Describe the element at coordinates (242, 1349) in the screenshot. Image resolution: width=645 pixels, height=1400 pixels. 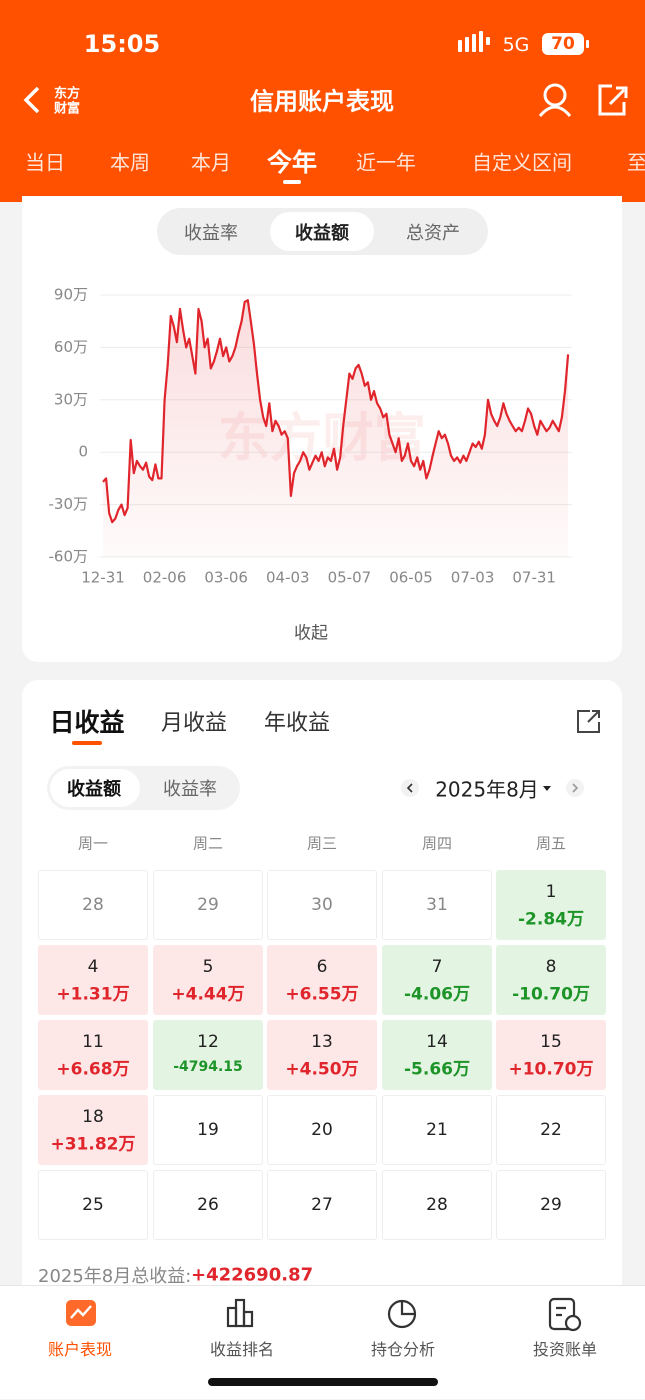
I see `nav-item: 收益排名` at that location.